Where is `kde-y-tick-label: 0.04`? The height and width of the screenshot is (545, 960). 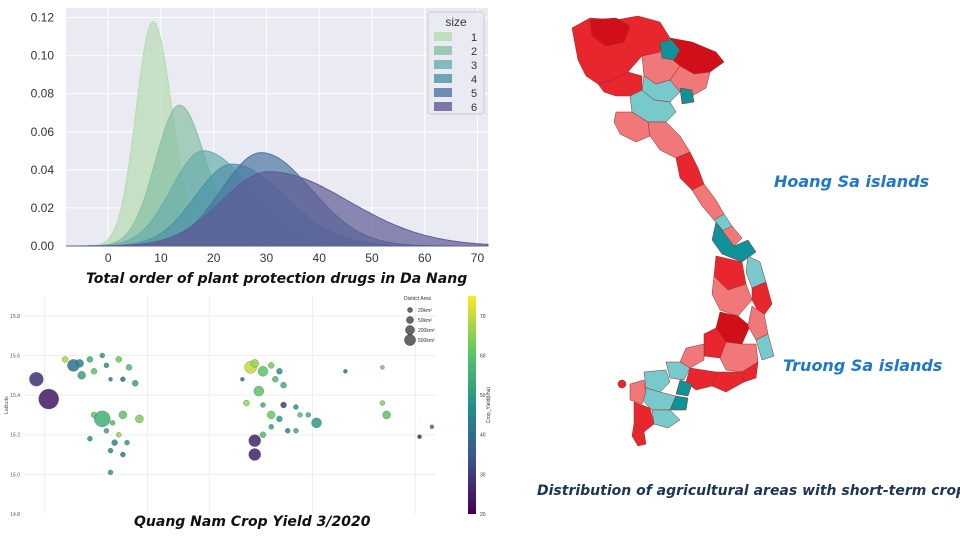
kde-y-tick-label: 0.04 is located at coordinates (43, 170).